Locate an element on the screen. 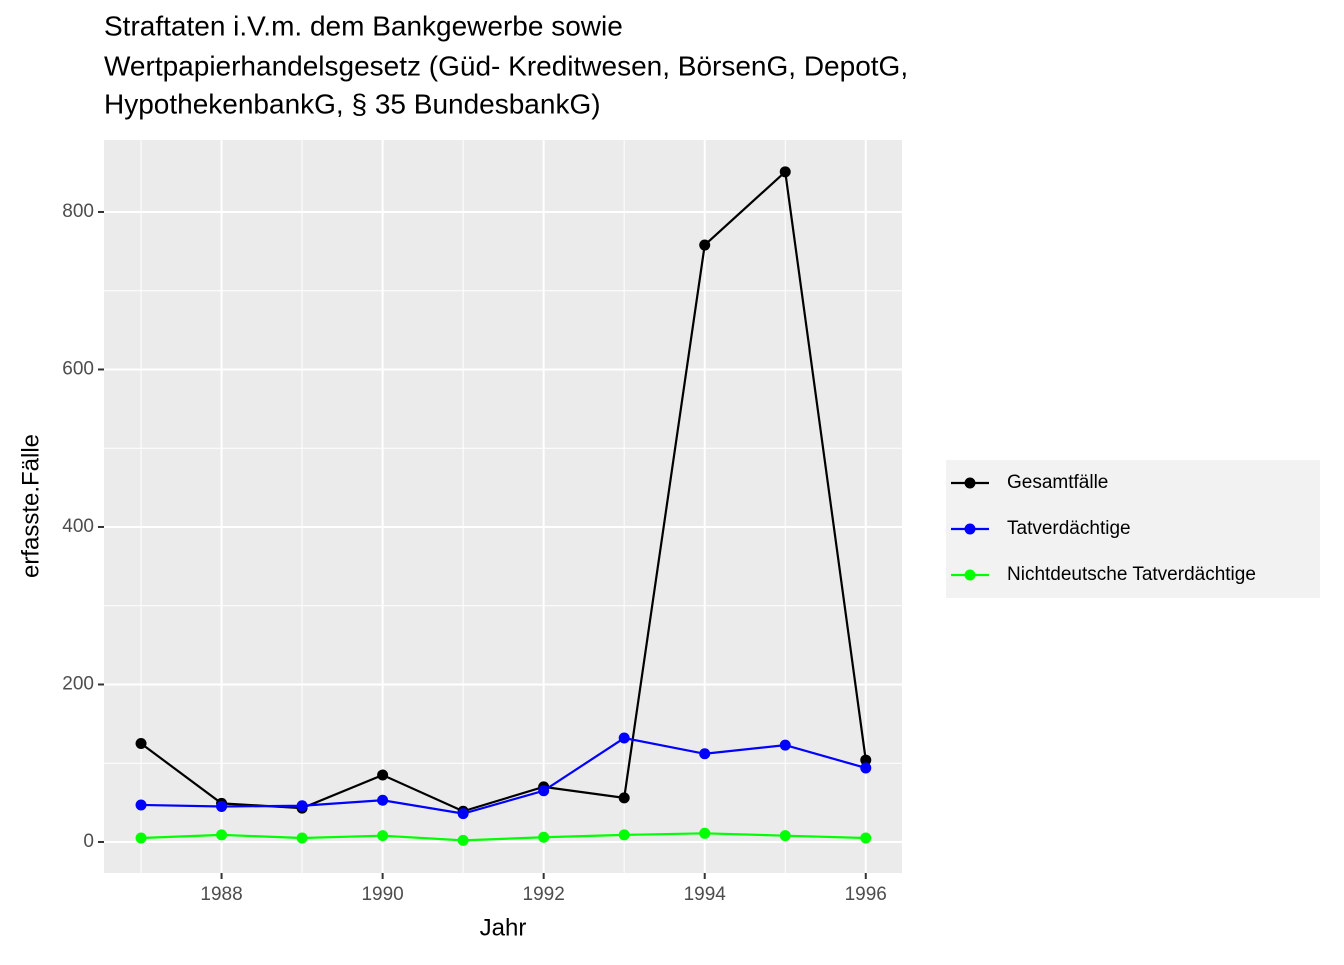 This screenshot has width=1344, height=965. x-tick-label: 1996 is located at coordinates (866, 894).